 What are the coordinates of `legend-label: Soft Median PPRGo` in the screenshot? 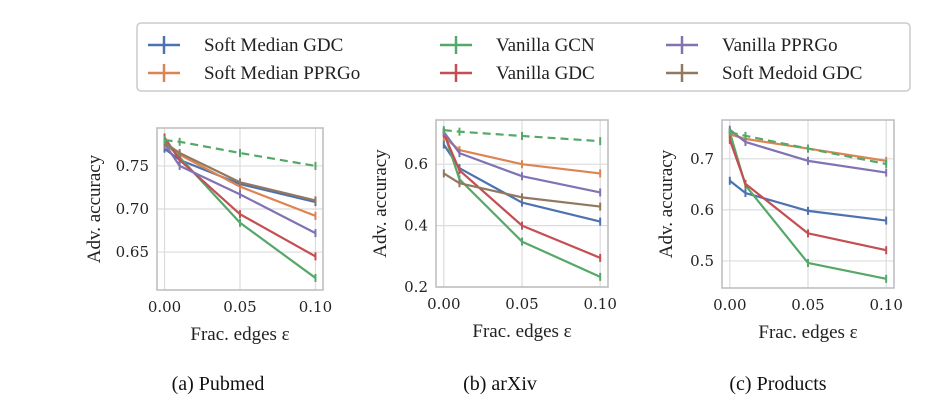 It's located at (282, 73).